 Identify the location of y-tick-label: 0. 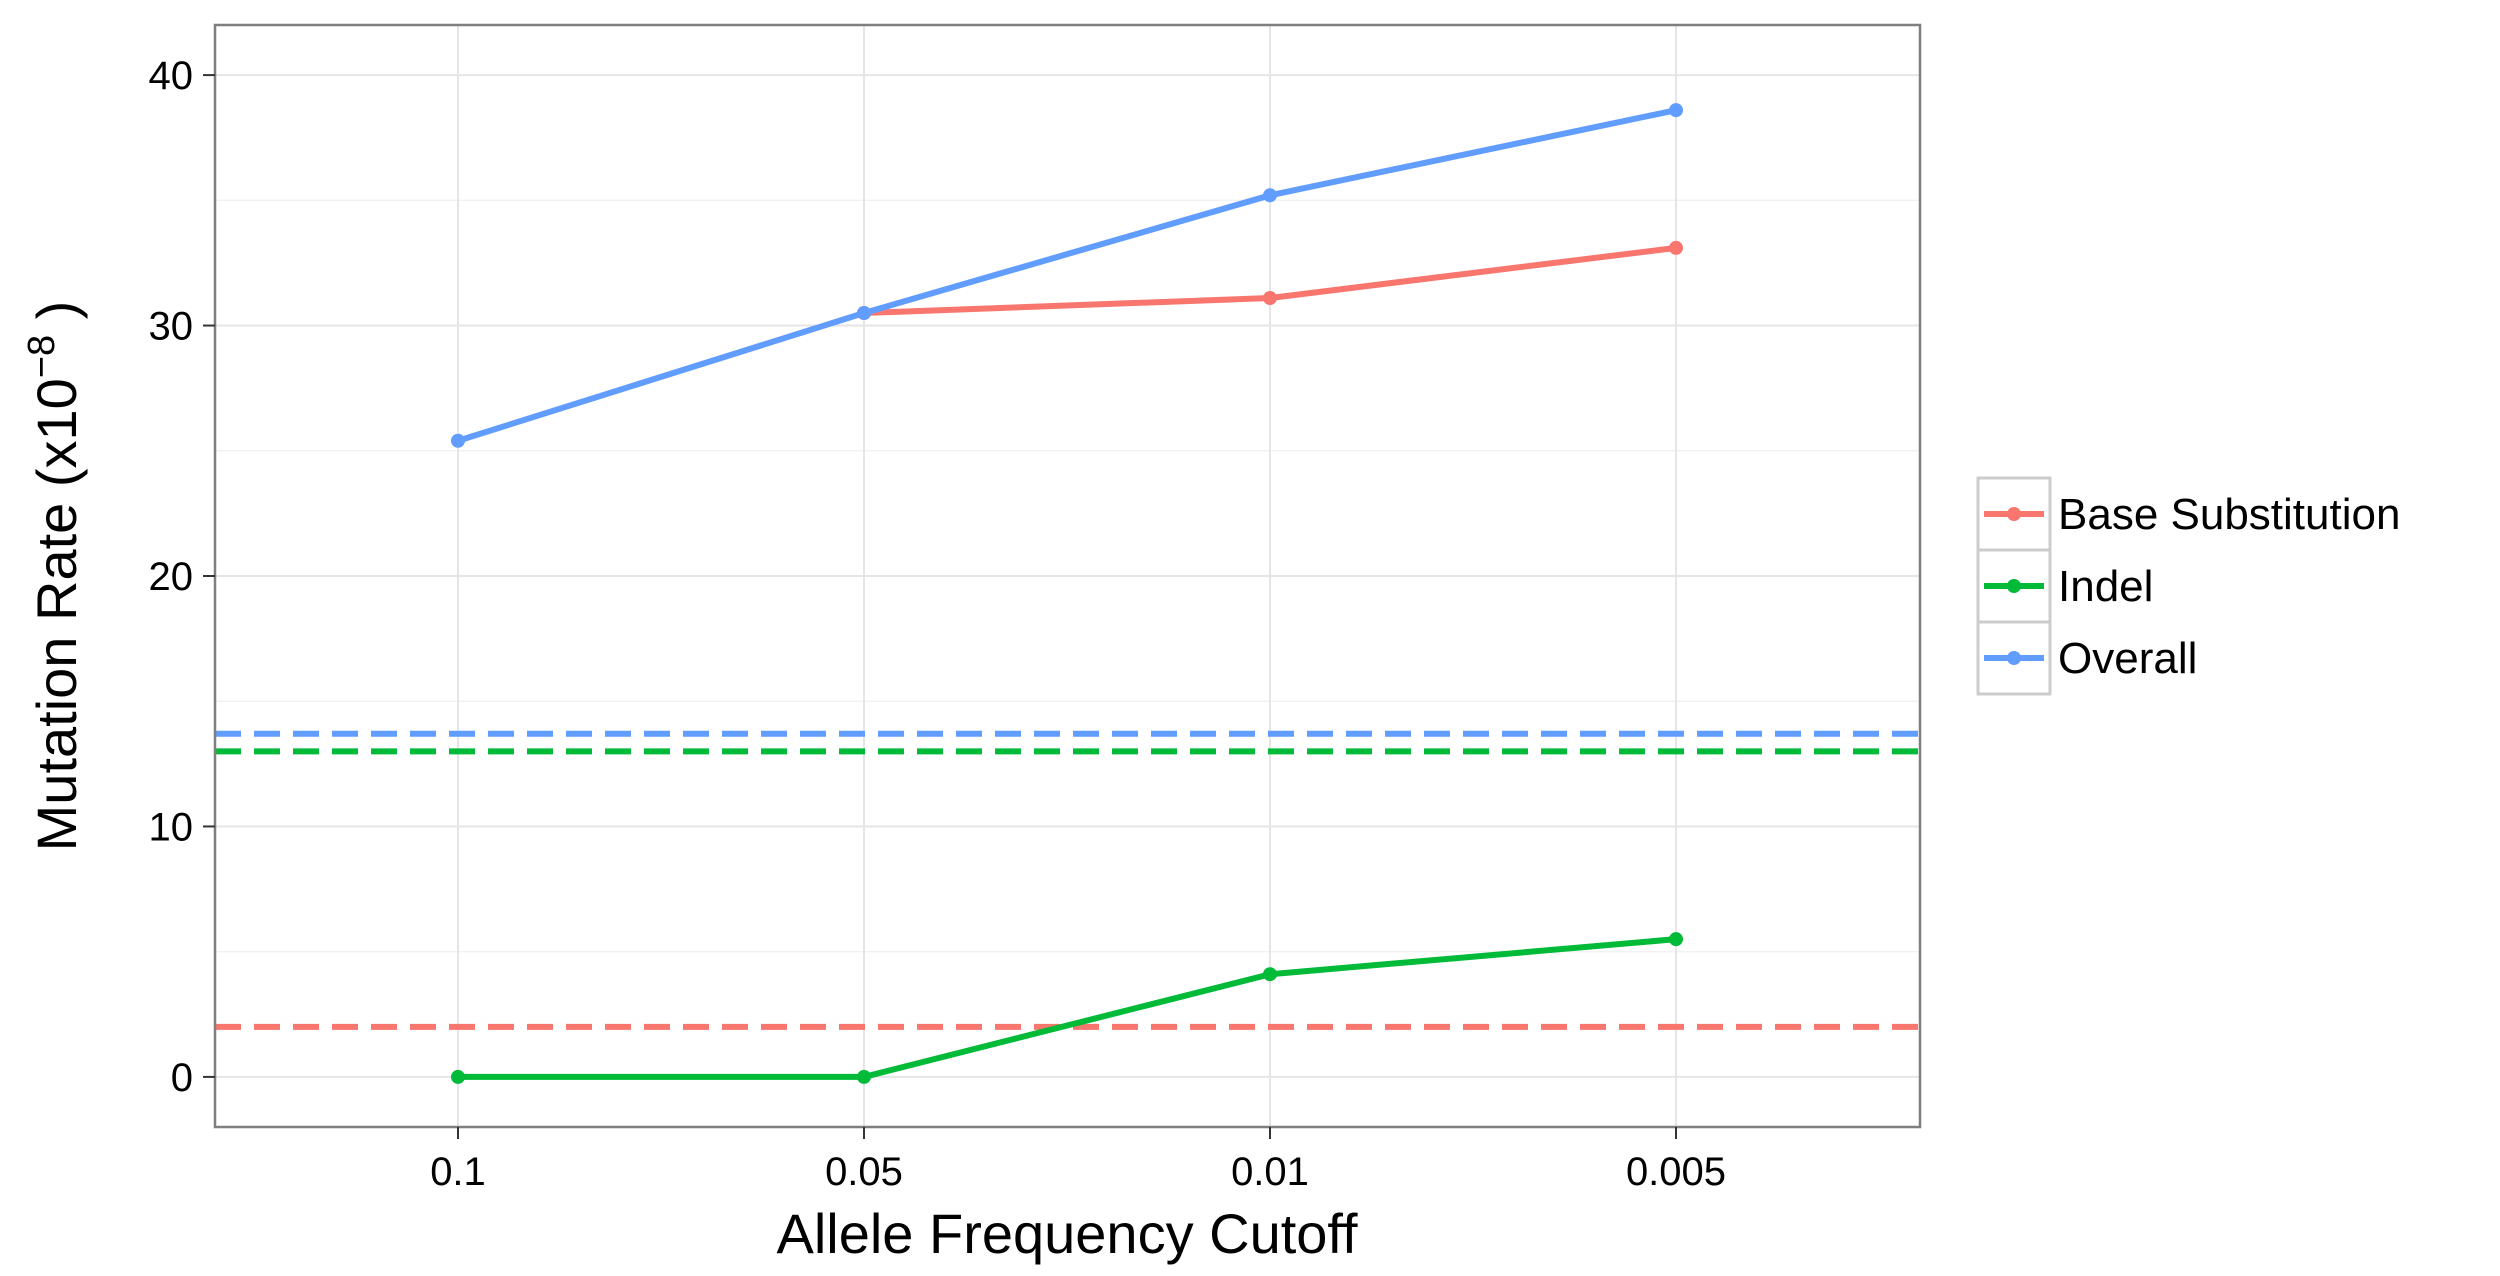
(182, 1078).